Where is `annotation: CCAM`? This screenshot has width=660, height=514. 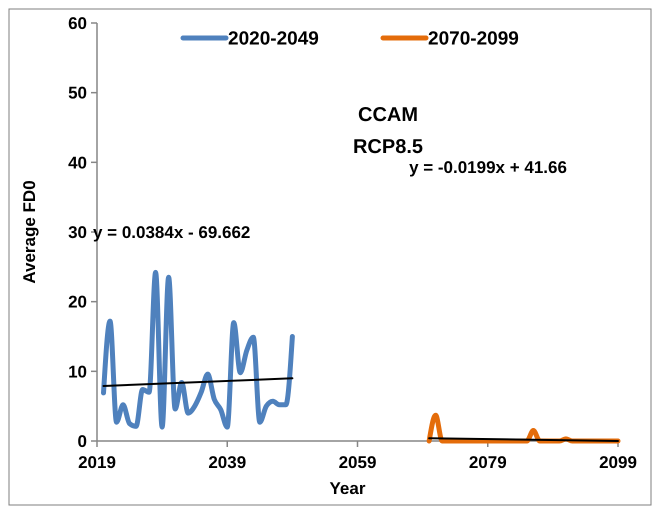 annotation: CCAM is located at coordinates (388, 115).